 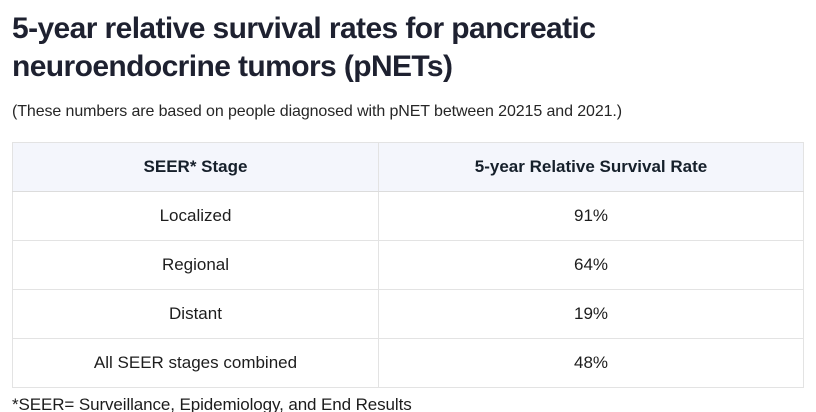 I want to click on stage-cell: Regional, so click(x=195, y=265).